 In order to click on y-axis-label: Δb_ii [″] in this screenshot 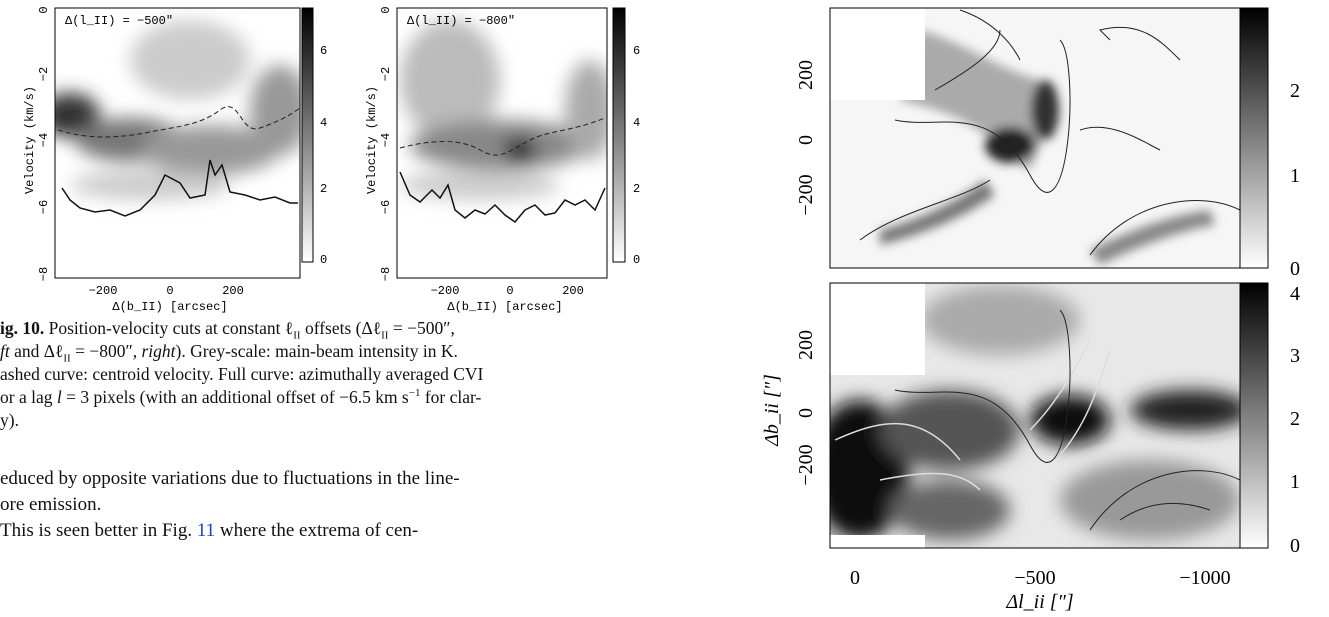, I will do `click(772, 410)`.